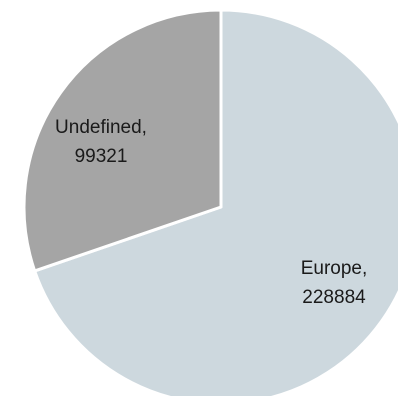 The width and height of the screenshot is (398, 396). I want to click on slice-label-europe-name: Europe,, so click(334, 268).